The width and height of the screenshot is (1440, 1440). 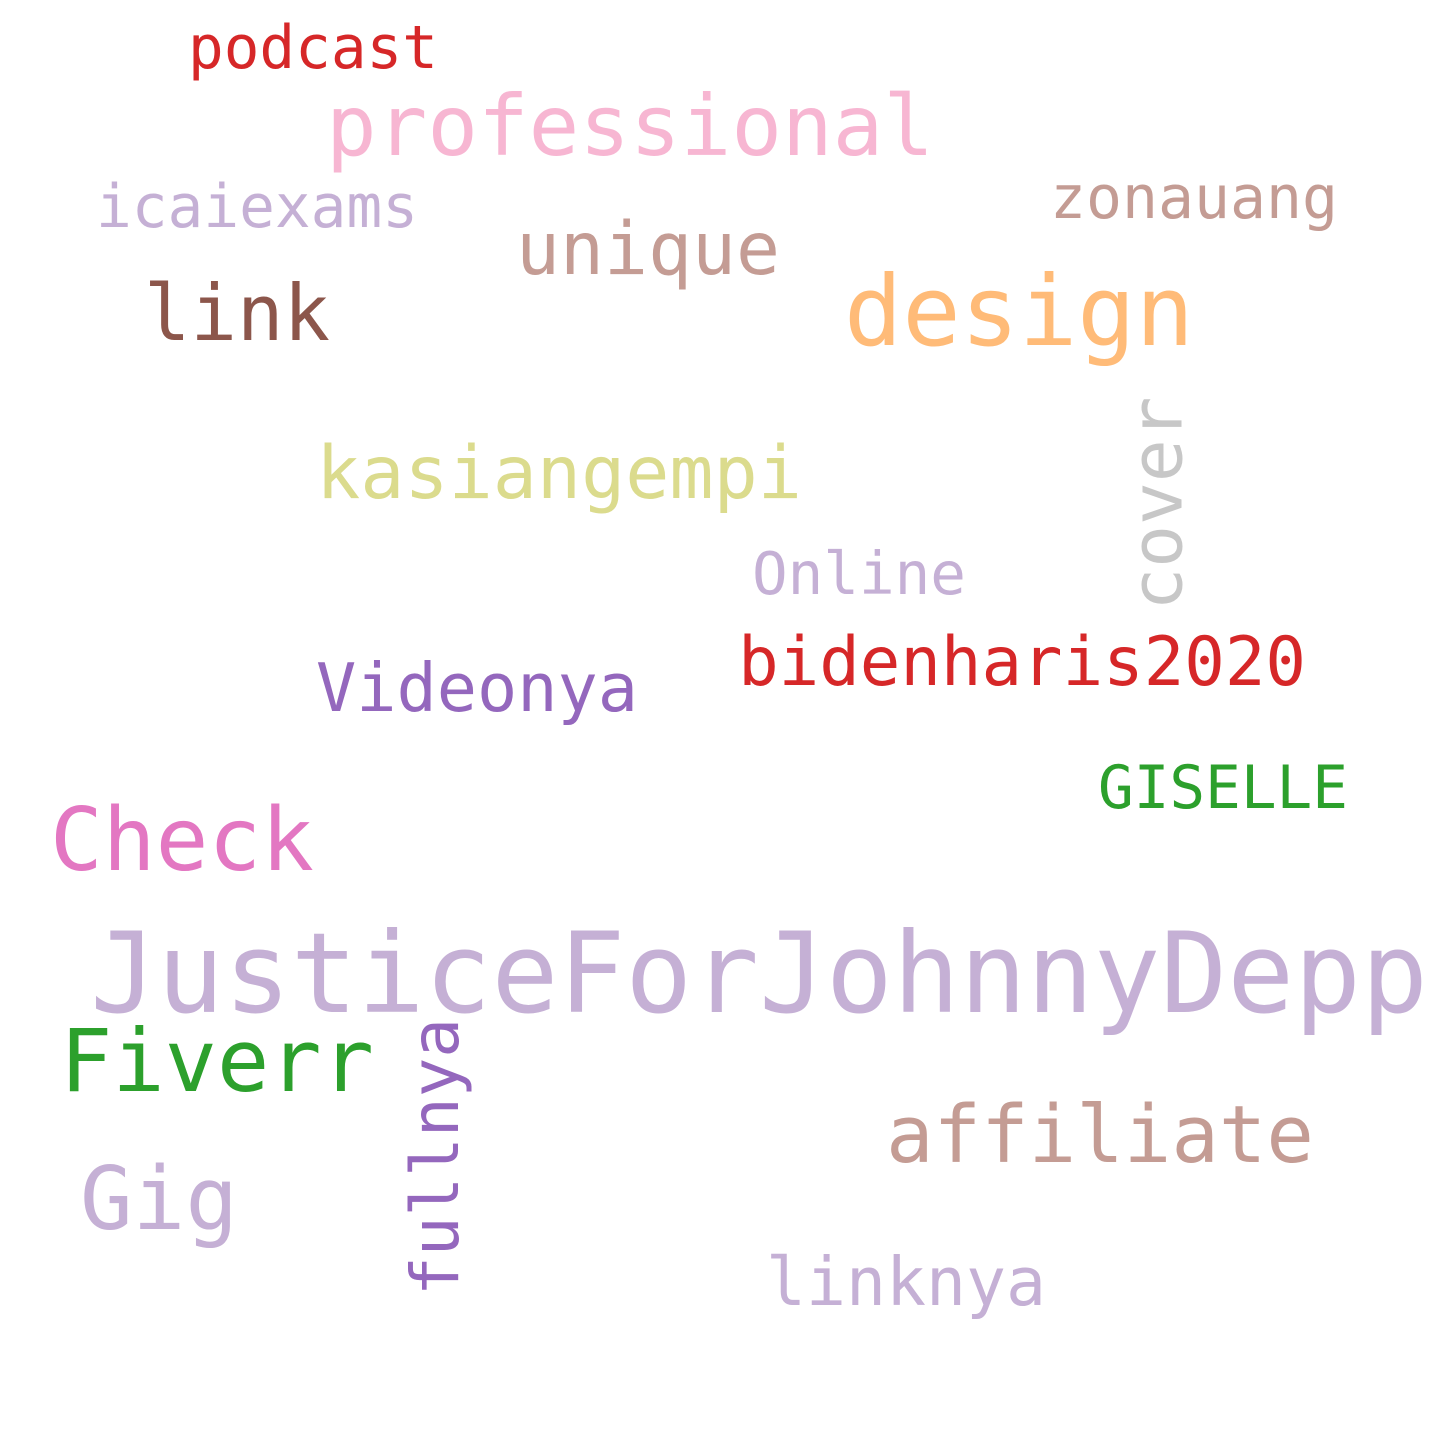 I want to click on word-linknya: linknya, so click(x=906, y=1281).